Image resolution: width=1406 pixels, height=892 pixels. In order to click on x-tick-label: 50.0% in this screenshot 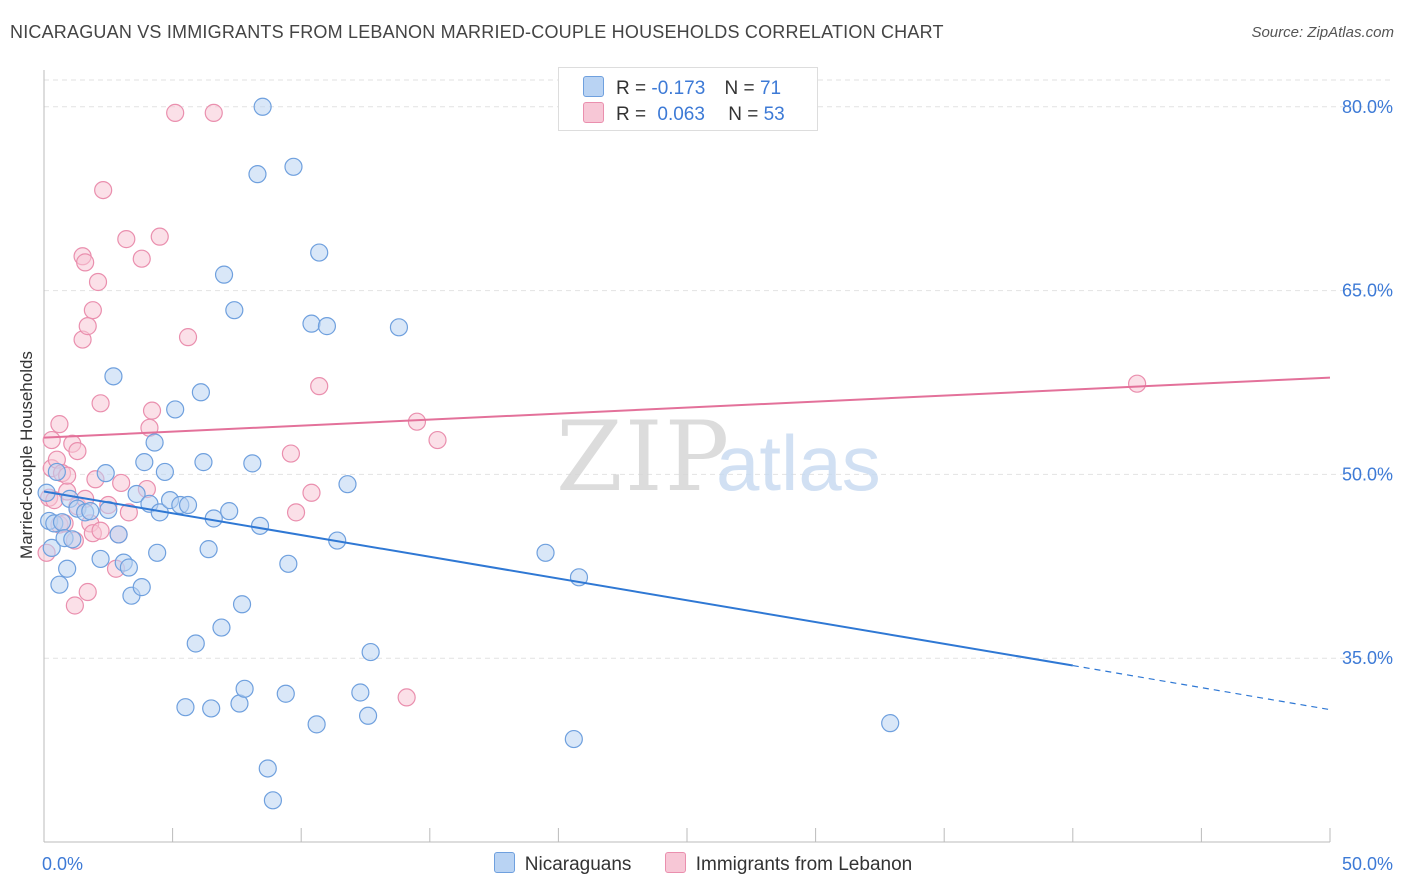, I will do `click(1367, 864)`.